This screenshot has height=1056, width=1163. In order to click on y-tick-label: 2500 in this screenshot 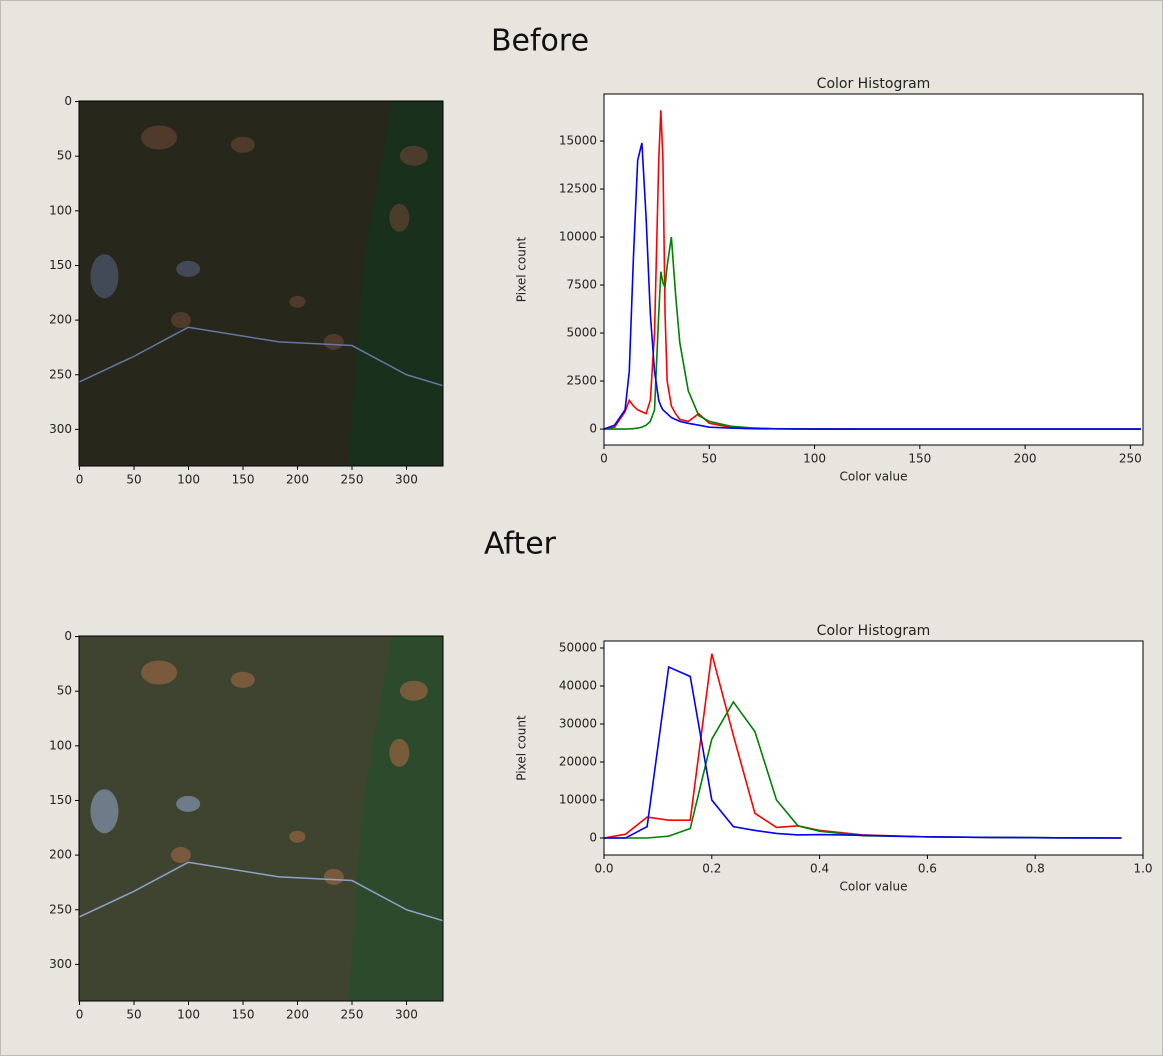, I will do `click(581, 381)`.